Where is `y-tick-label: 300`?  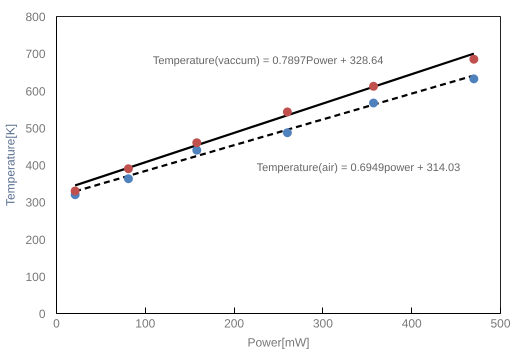 y-tick-label: 300 is located at coordinates (35, 203).